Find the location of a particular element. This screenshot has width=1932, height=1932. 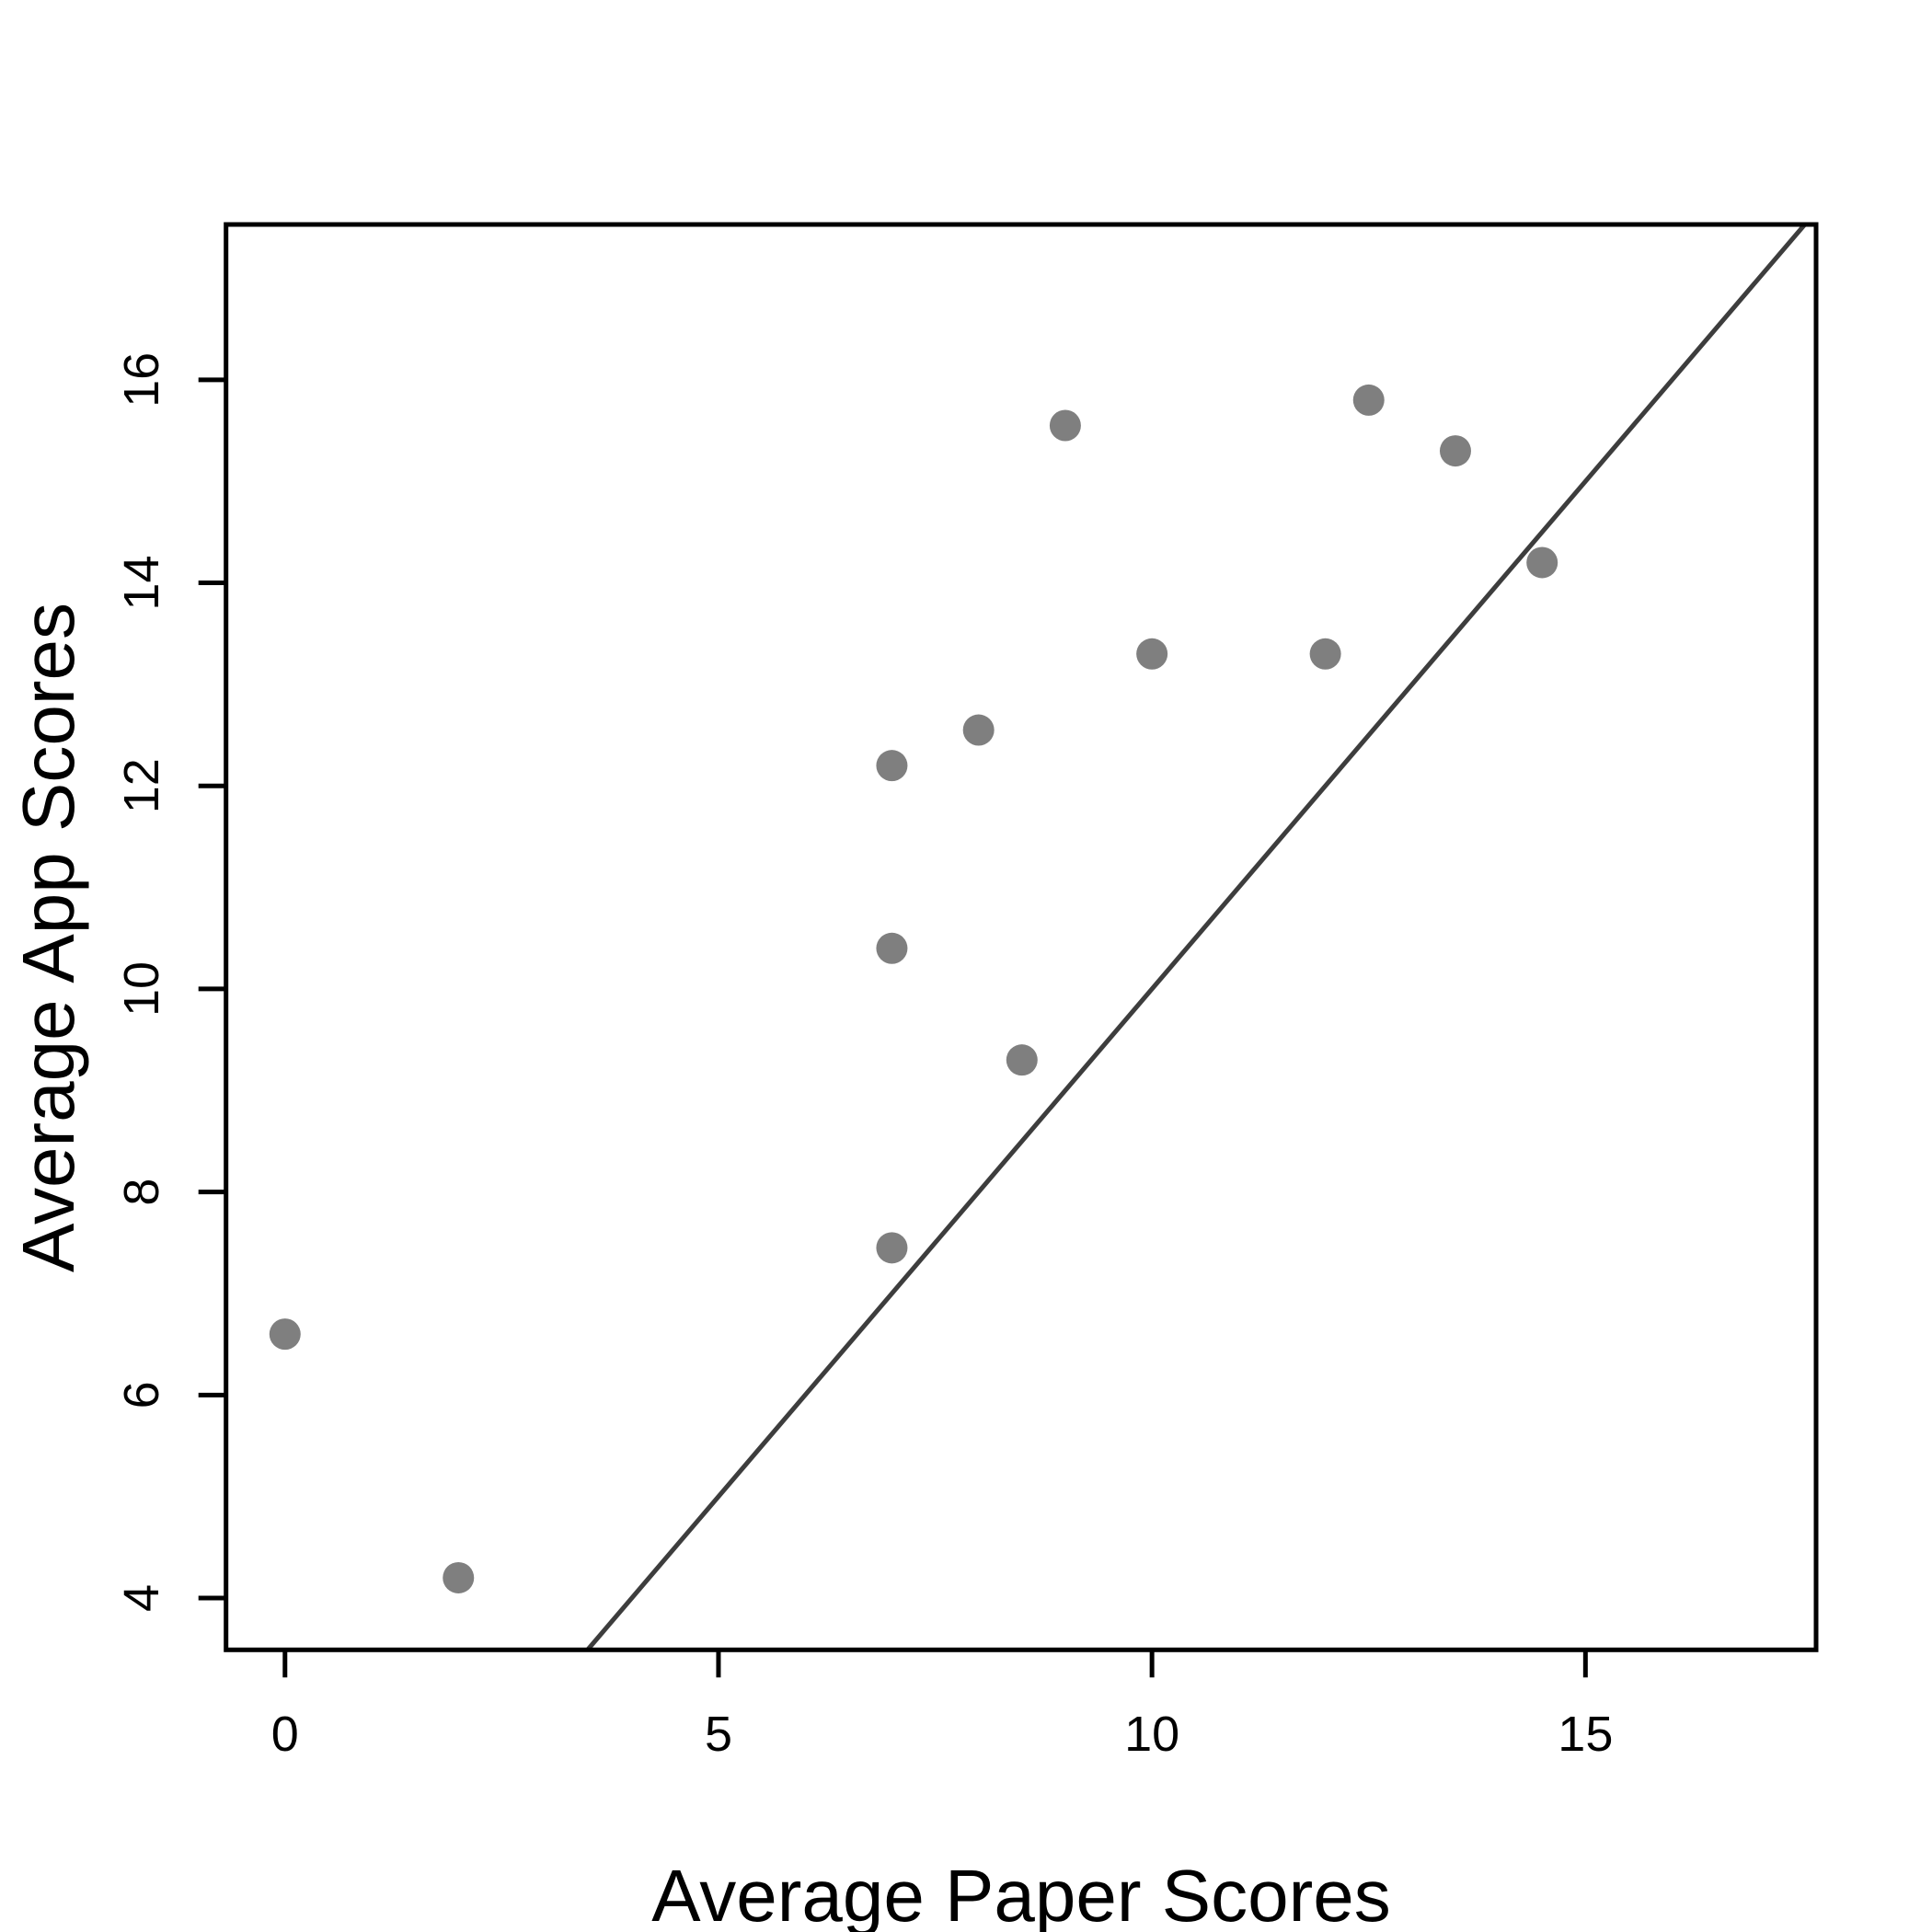

y-tick-label: 4 is located at coordinates (141, 1598).